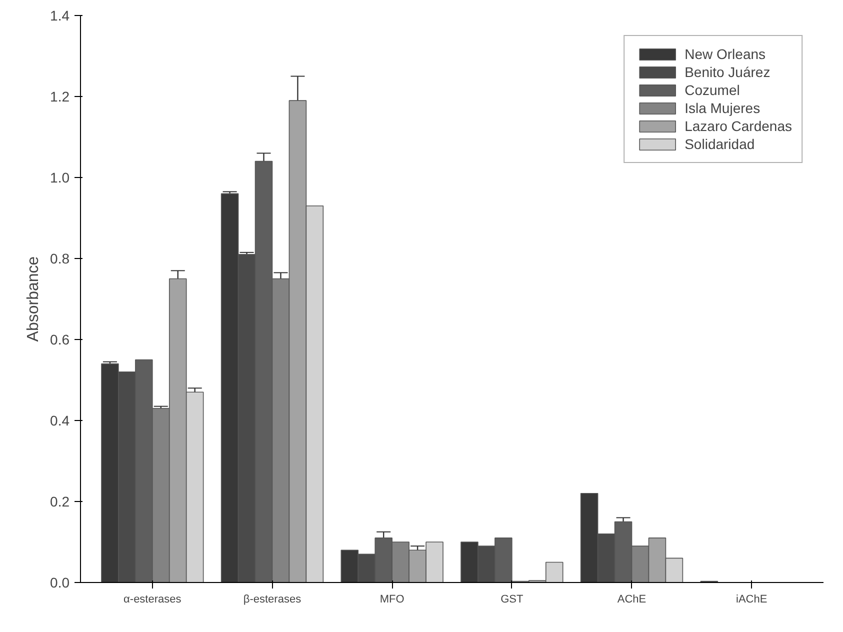 Image resolution: width=843 pixels, height=632 pixels. What do you see at coordinates (725, 54) in the screenshot?
I see `legend-label: New Orleans` at bounding box center [725, 54].